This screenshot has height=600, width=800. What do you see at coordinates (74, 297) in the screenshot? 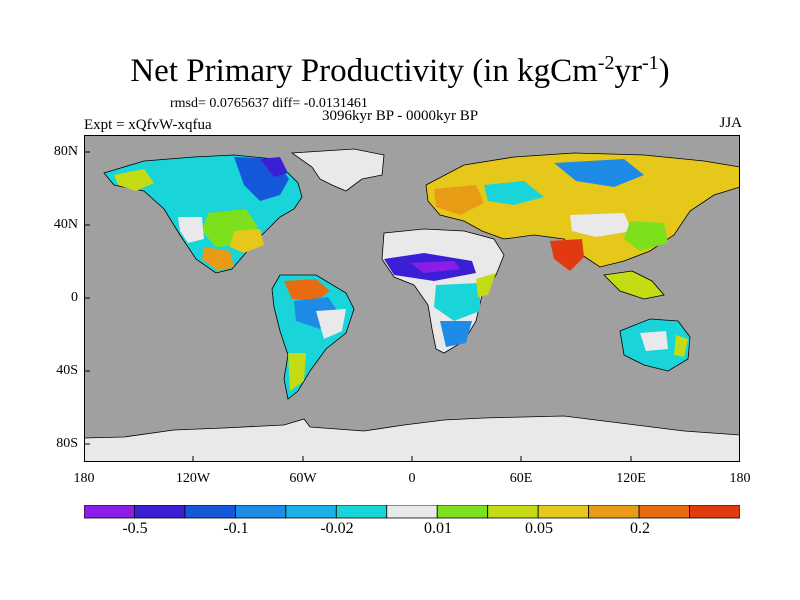
I see `lat-tick-0: 0` at bounding box center [74, 297].